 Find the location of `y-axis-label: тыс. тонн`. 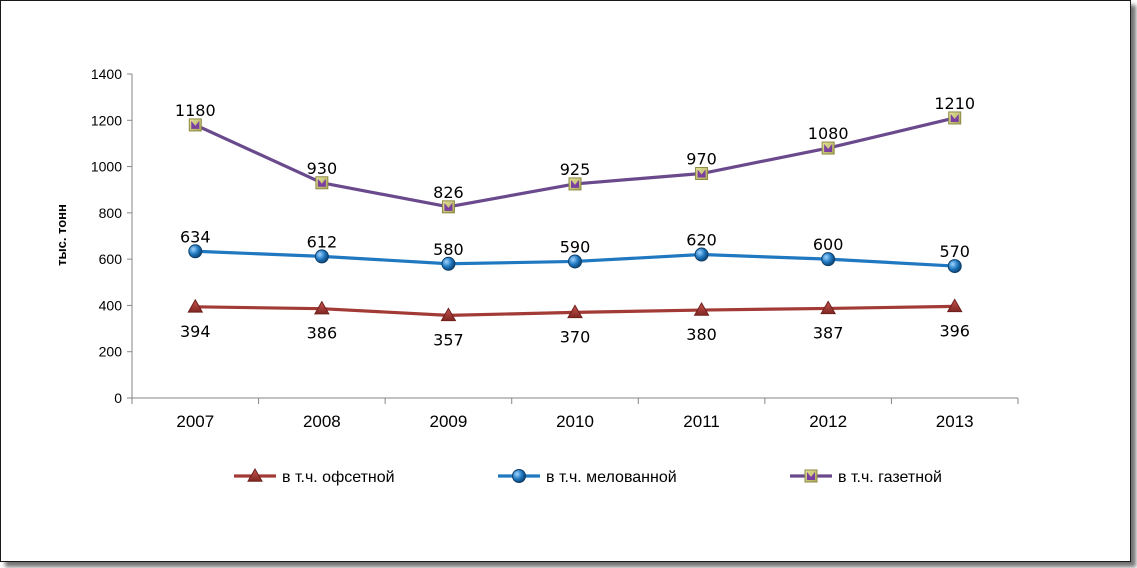

y-axis-label: тыс. тонн is located at coordinates (61, 235).